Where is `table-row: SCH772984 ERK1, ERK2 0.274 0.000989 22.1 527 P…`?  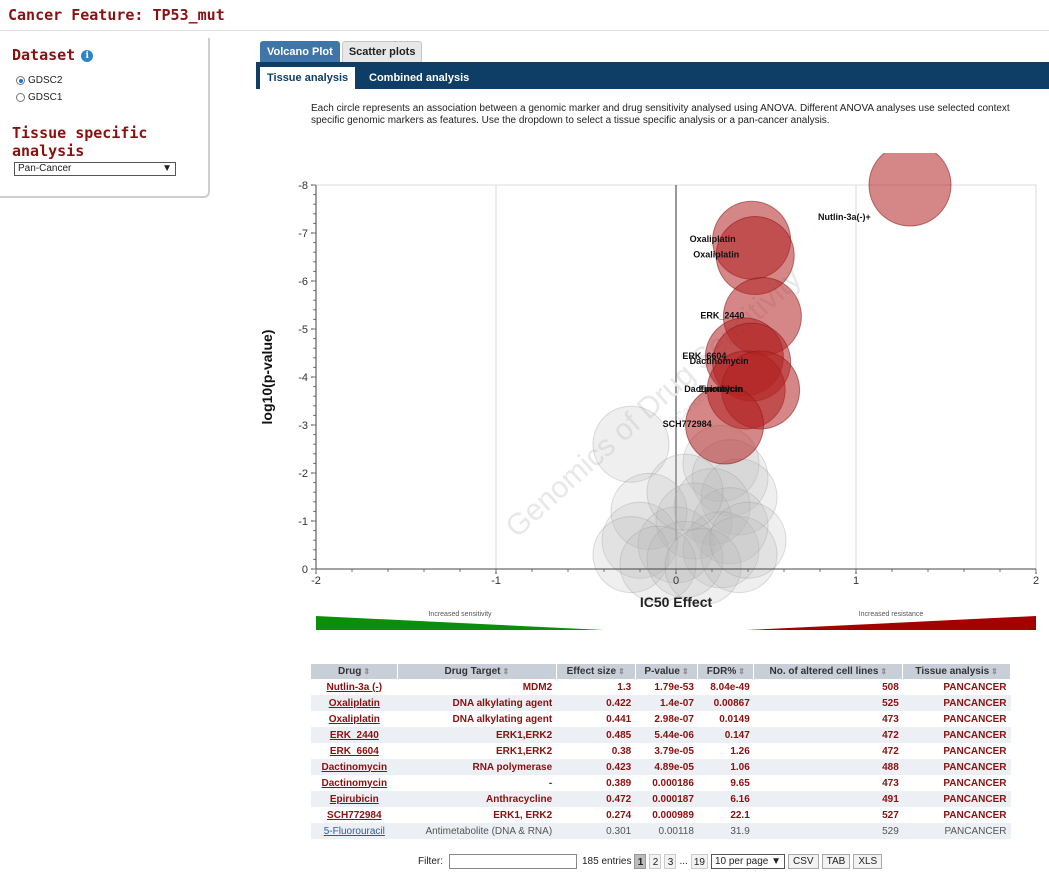
table-row: SCH772984 ERK1, ERK2 0.274 0.000989 22.1 527 P… is located at coordinates (661, 815).